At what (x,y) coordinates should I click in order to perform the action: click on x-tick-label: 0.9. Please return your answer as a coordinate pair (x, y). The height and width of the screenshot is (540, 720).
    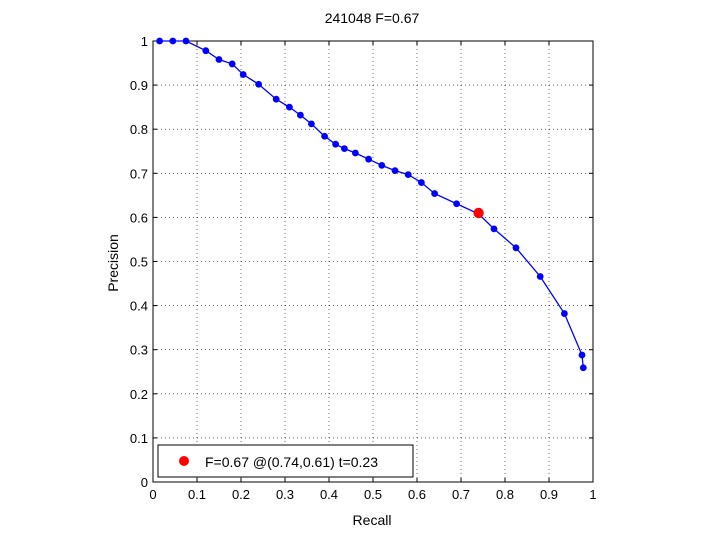
    Looking at the image, I should click on (549, 494).